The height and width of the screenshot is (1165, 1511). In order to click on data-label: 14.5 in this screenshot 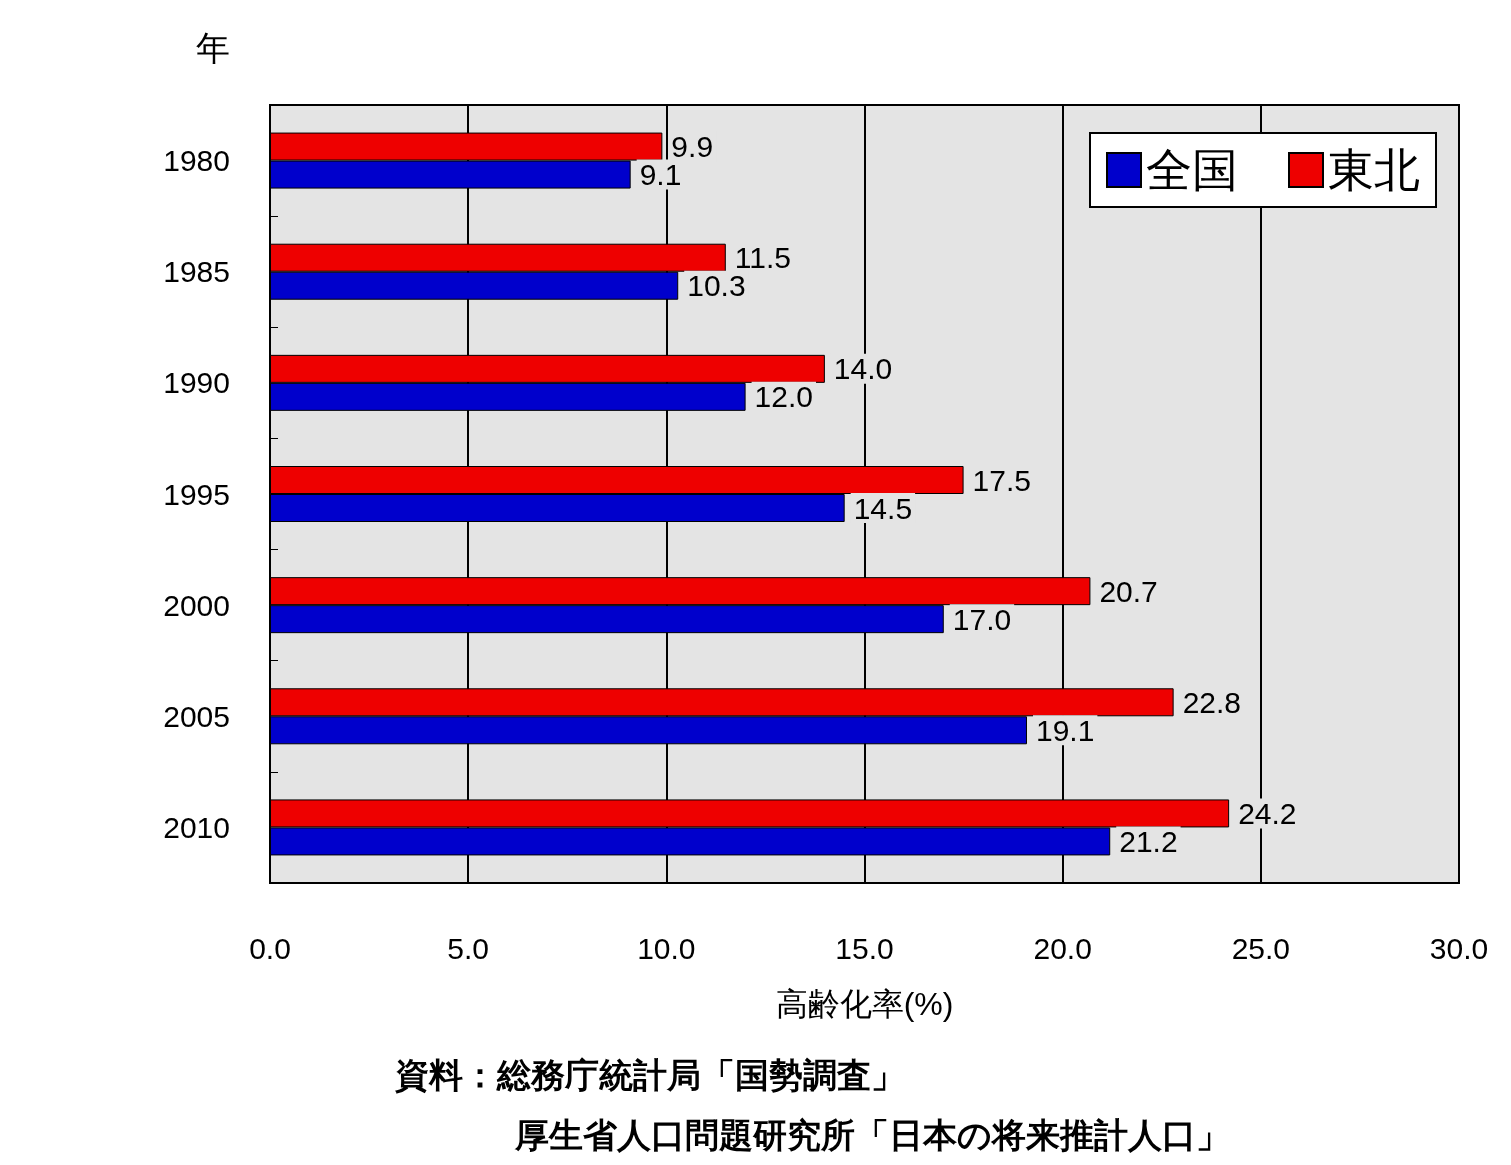, I will do `click(883, 508)`.